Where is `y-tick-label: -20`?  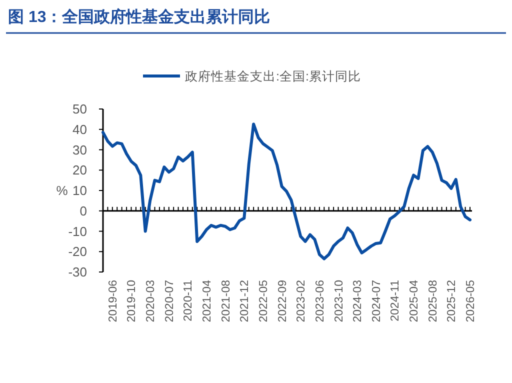 y-tick-label: -20 is located at coordinates (77, 252).